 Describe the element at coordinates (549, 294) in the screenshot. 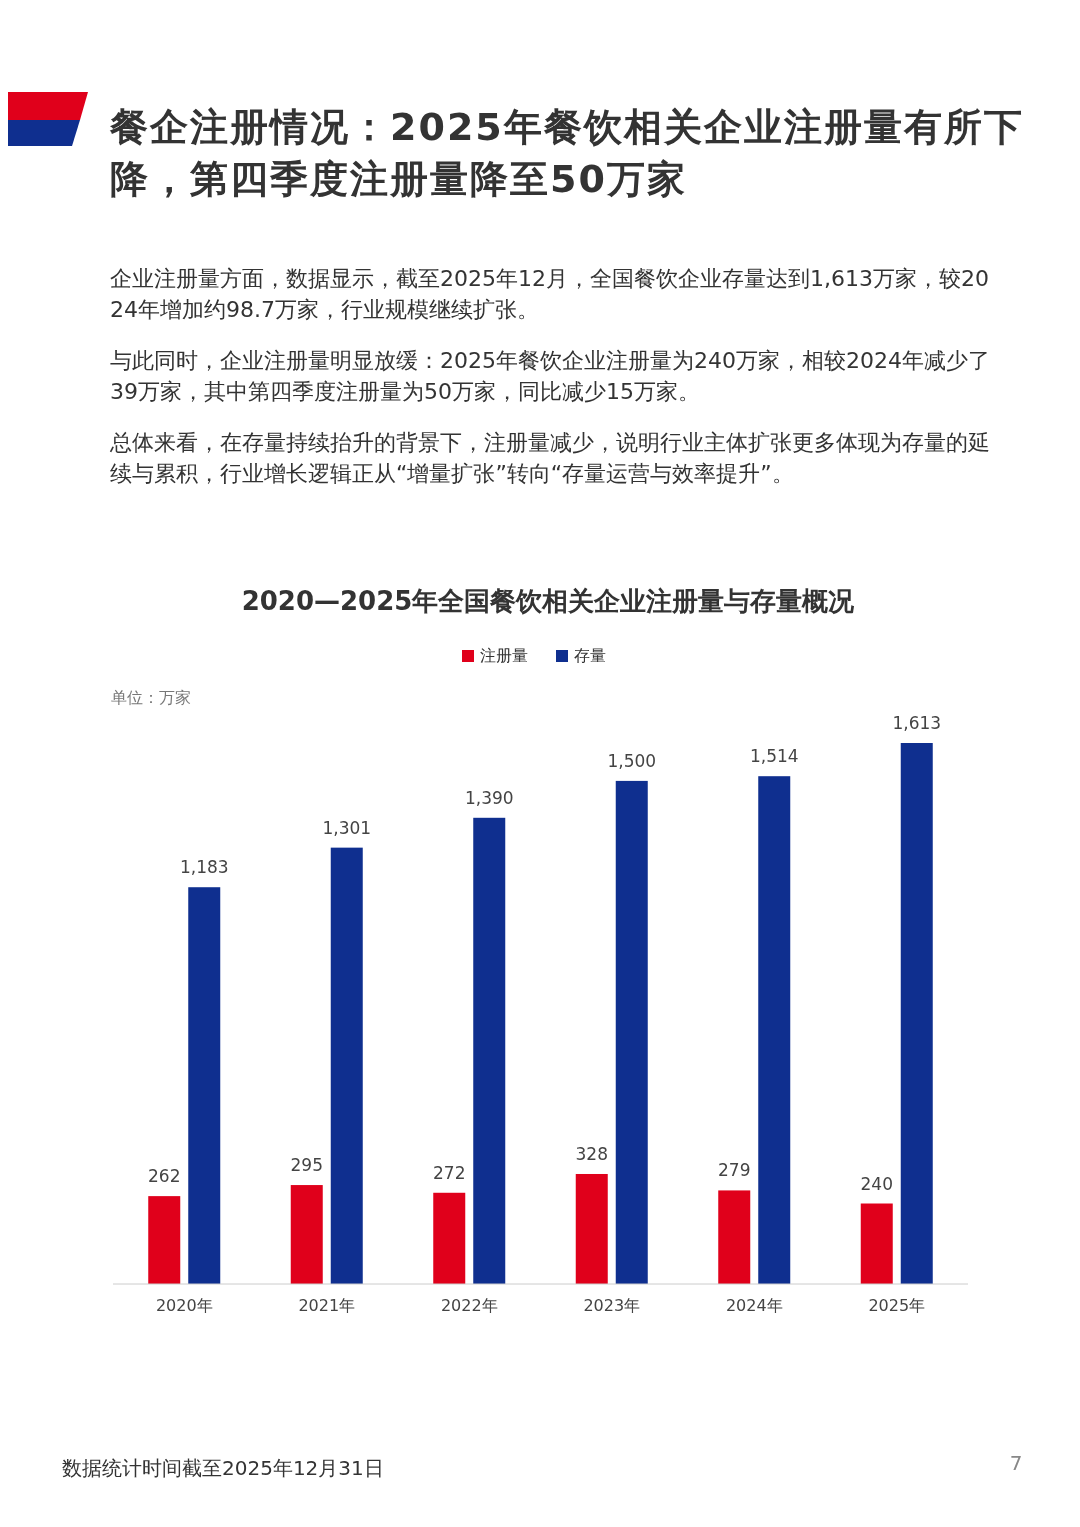

I see `text: 企业注册量方面，数据显示，截至2025年12月，全国餐饮企业存量达到1,613万家，较2024年增加约98.7万家，行业规模继续扩张。` at that location.